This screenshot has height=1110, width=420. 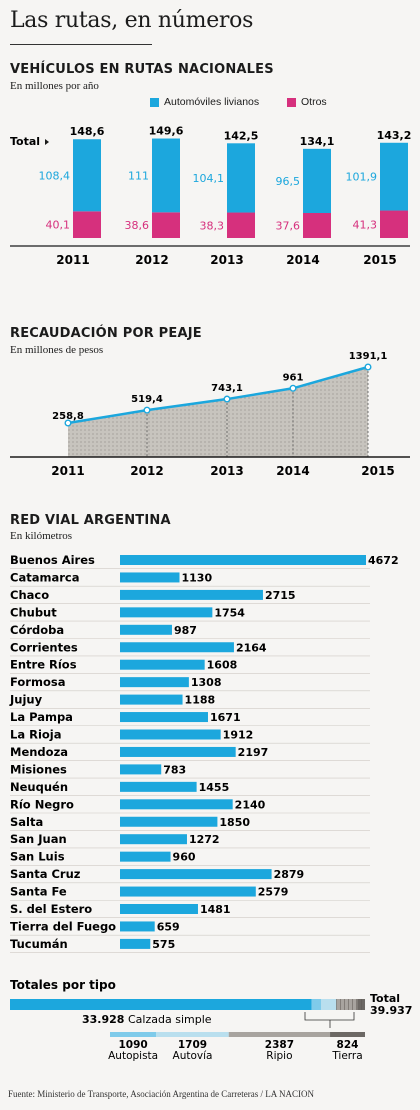 I want to click on province-label: La Rioja, so click(x=36, y=735).